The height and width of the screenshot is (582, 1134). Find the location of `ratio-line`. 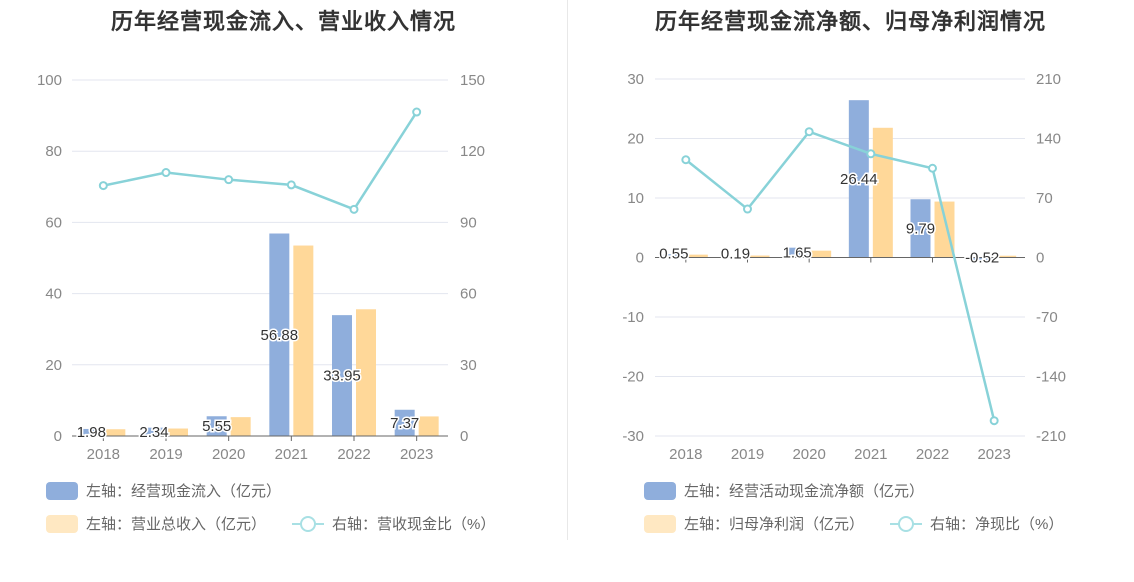

ratio-line is located at coordinates (260, 161).